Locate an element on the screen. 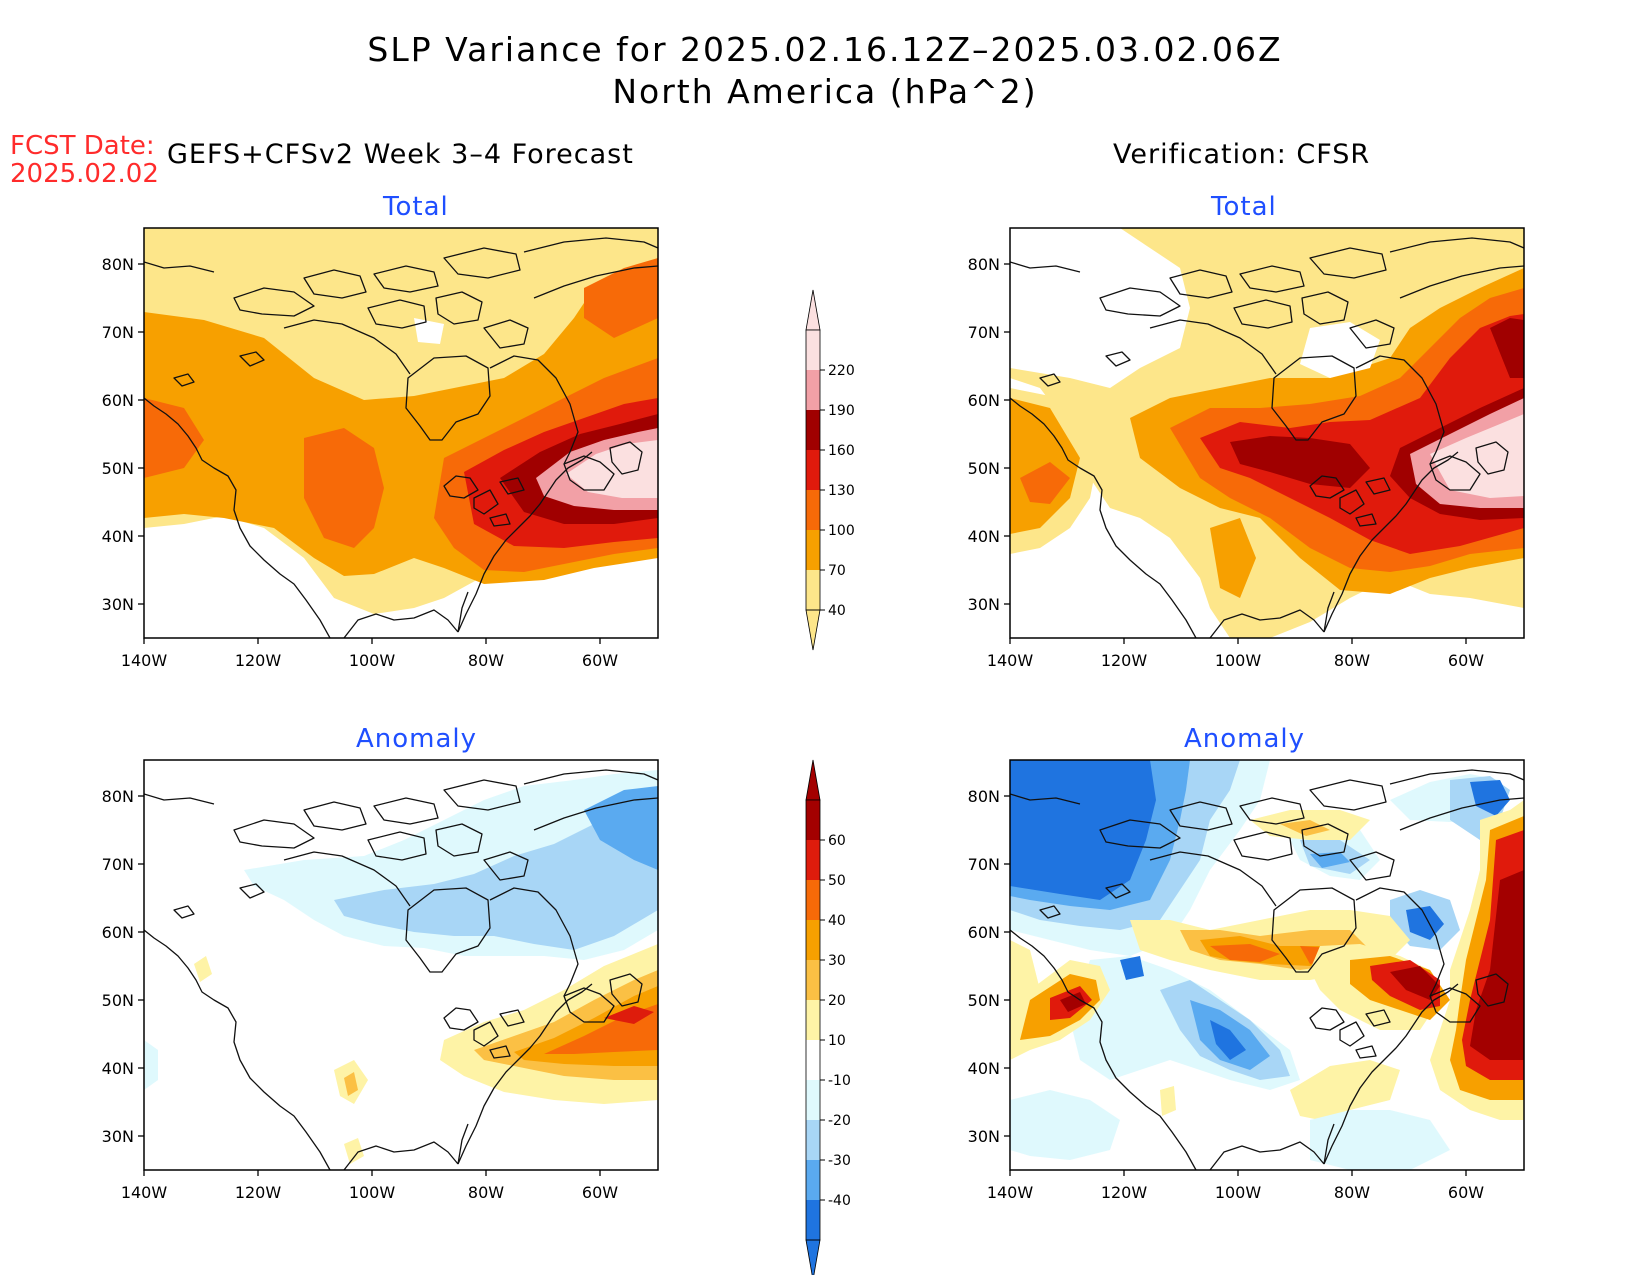 Image resolution: width=1650 pixels, height=1275 pixels. colorbar-label: 220 is located at coordinates (841, 371).